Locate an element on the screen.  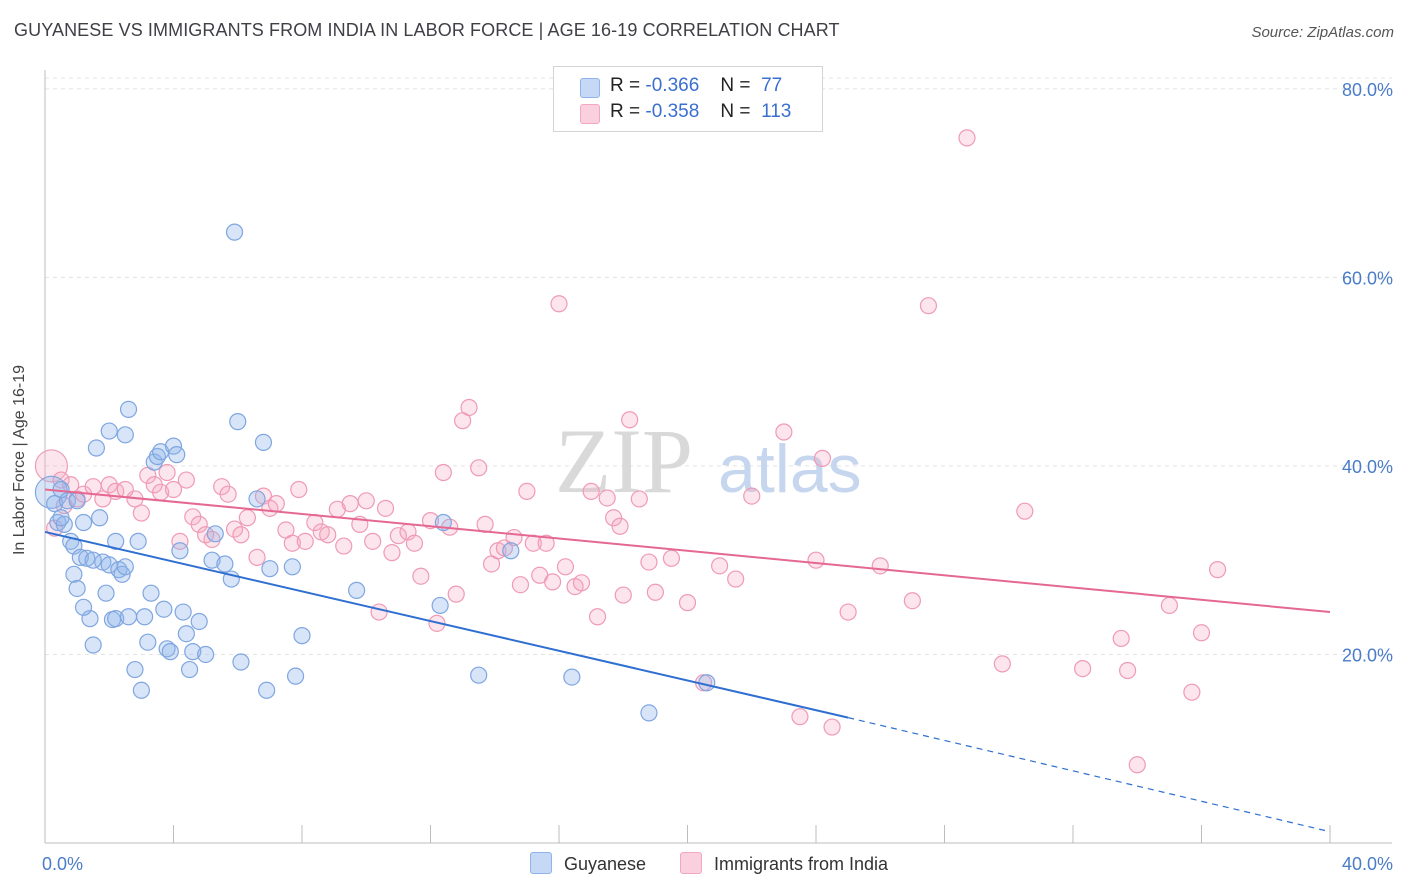
legend-item-india: Immigrants from India is located at coordinates (784, 863).